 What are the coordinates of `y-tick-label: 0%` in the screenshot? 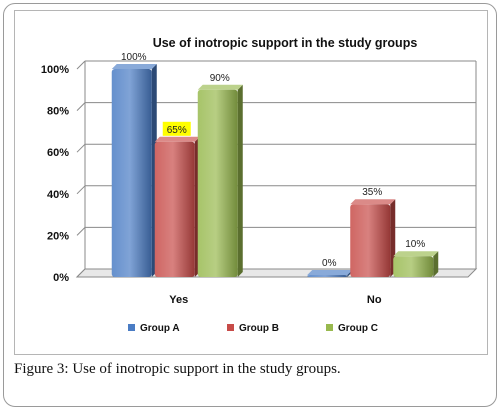 It's located at (61, 278).